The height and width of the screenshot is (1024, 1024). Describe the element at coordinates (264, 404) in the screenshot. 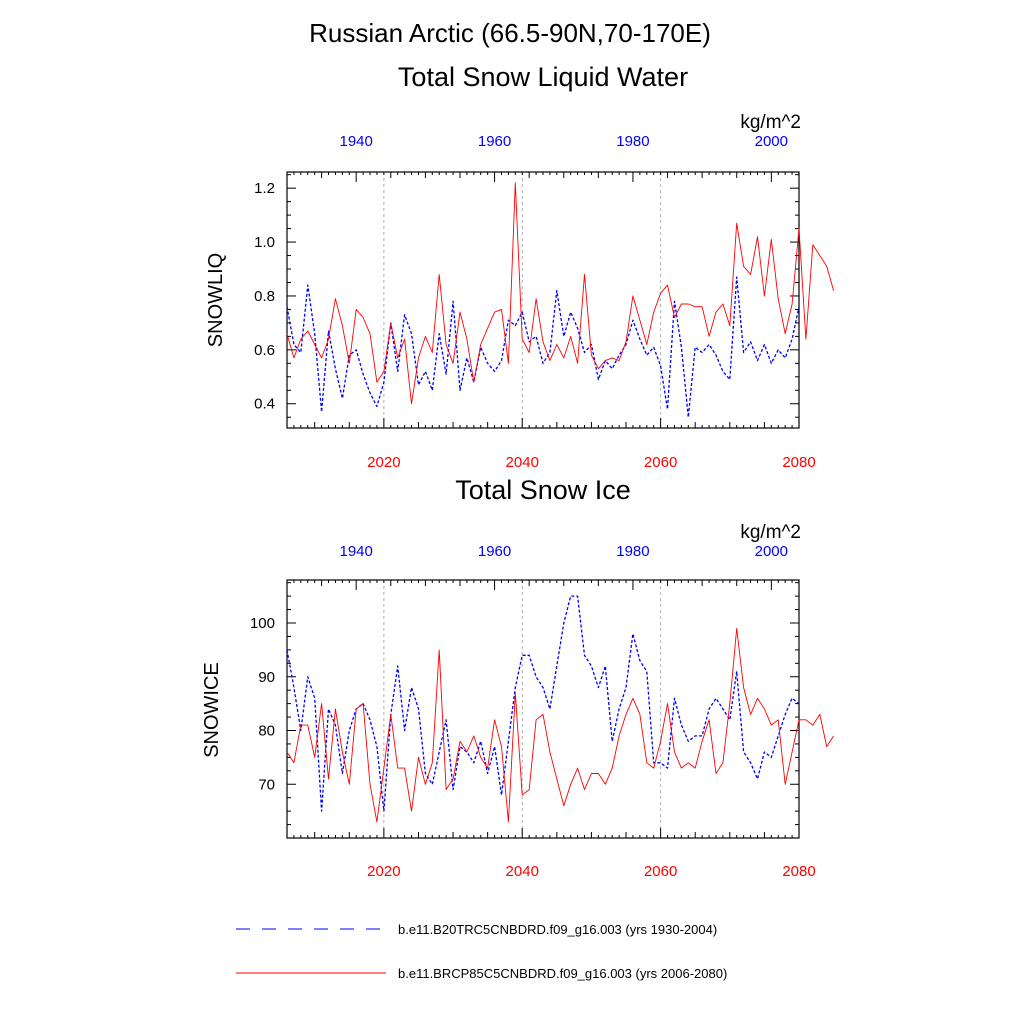

I see `y-tick-label: 0.4` at that location.